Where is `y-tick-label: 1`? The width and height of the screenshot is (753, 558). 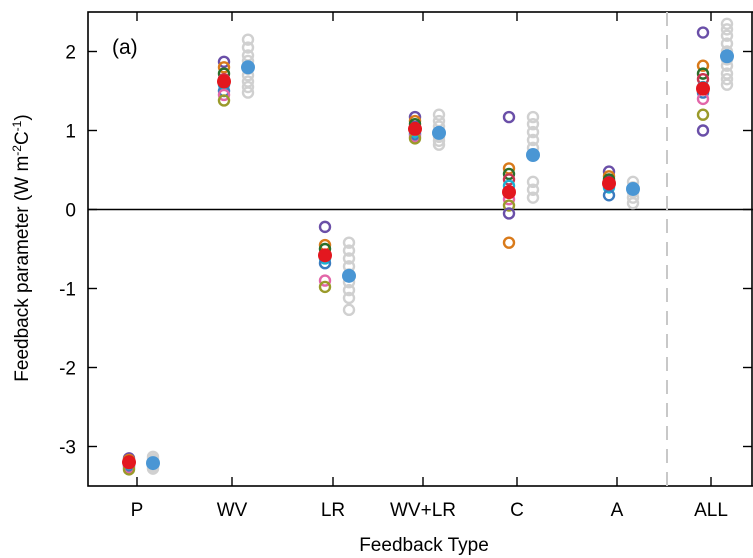 y-tick-label: 1 is located at coordinates (70, 132).